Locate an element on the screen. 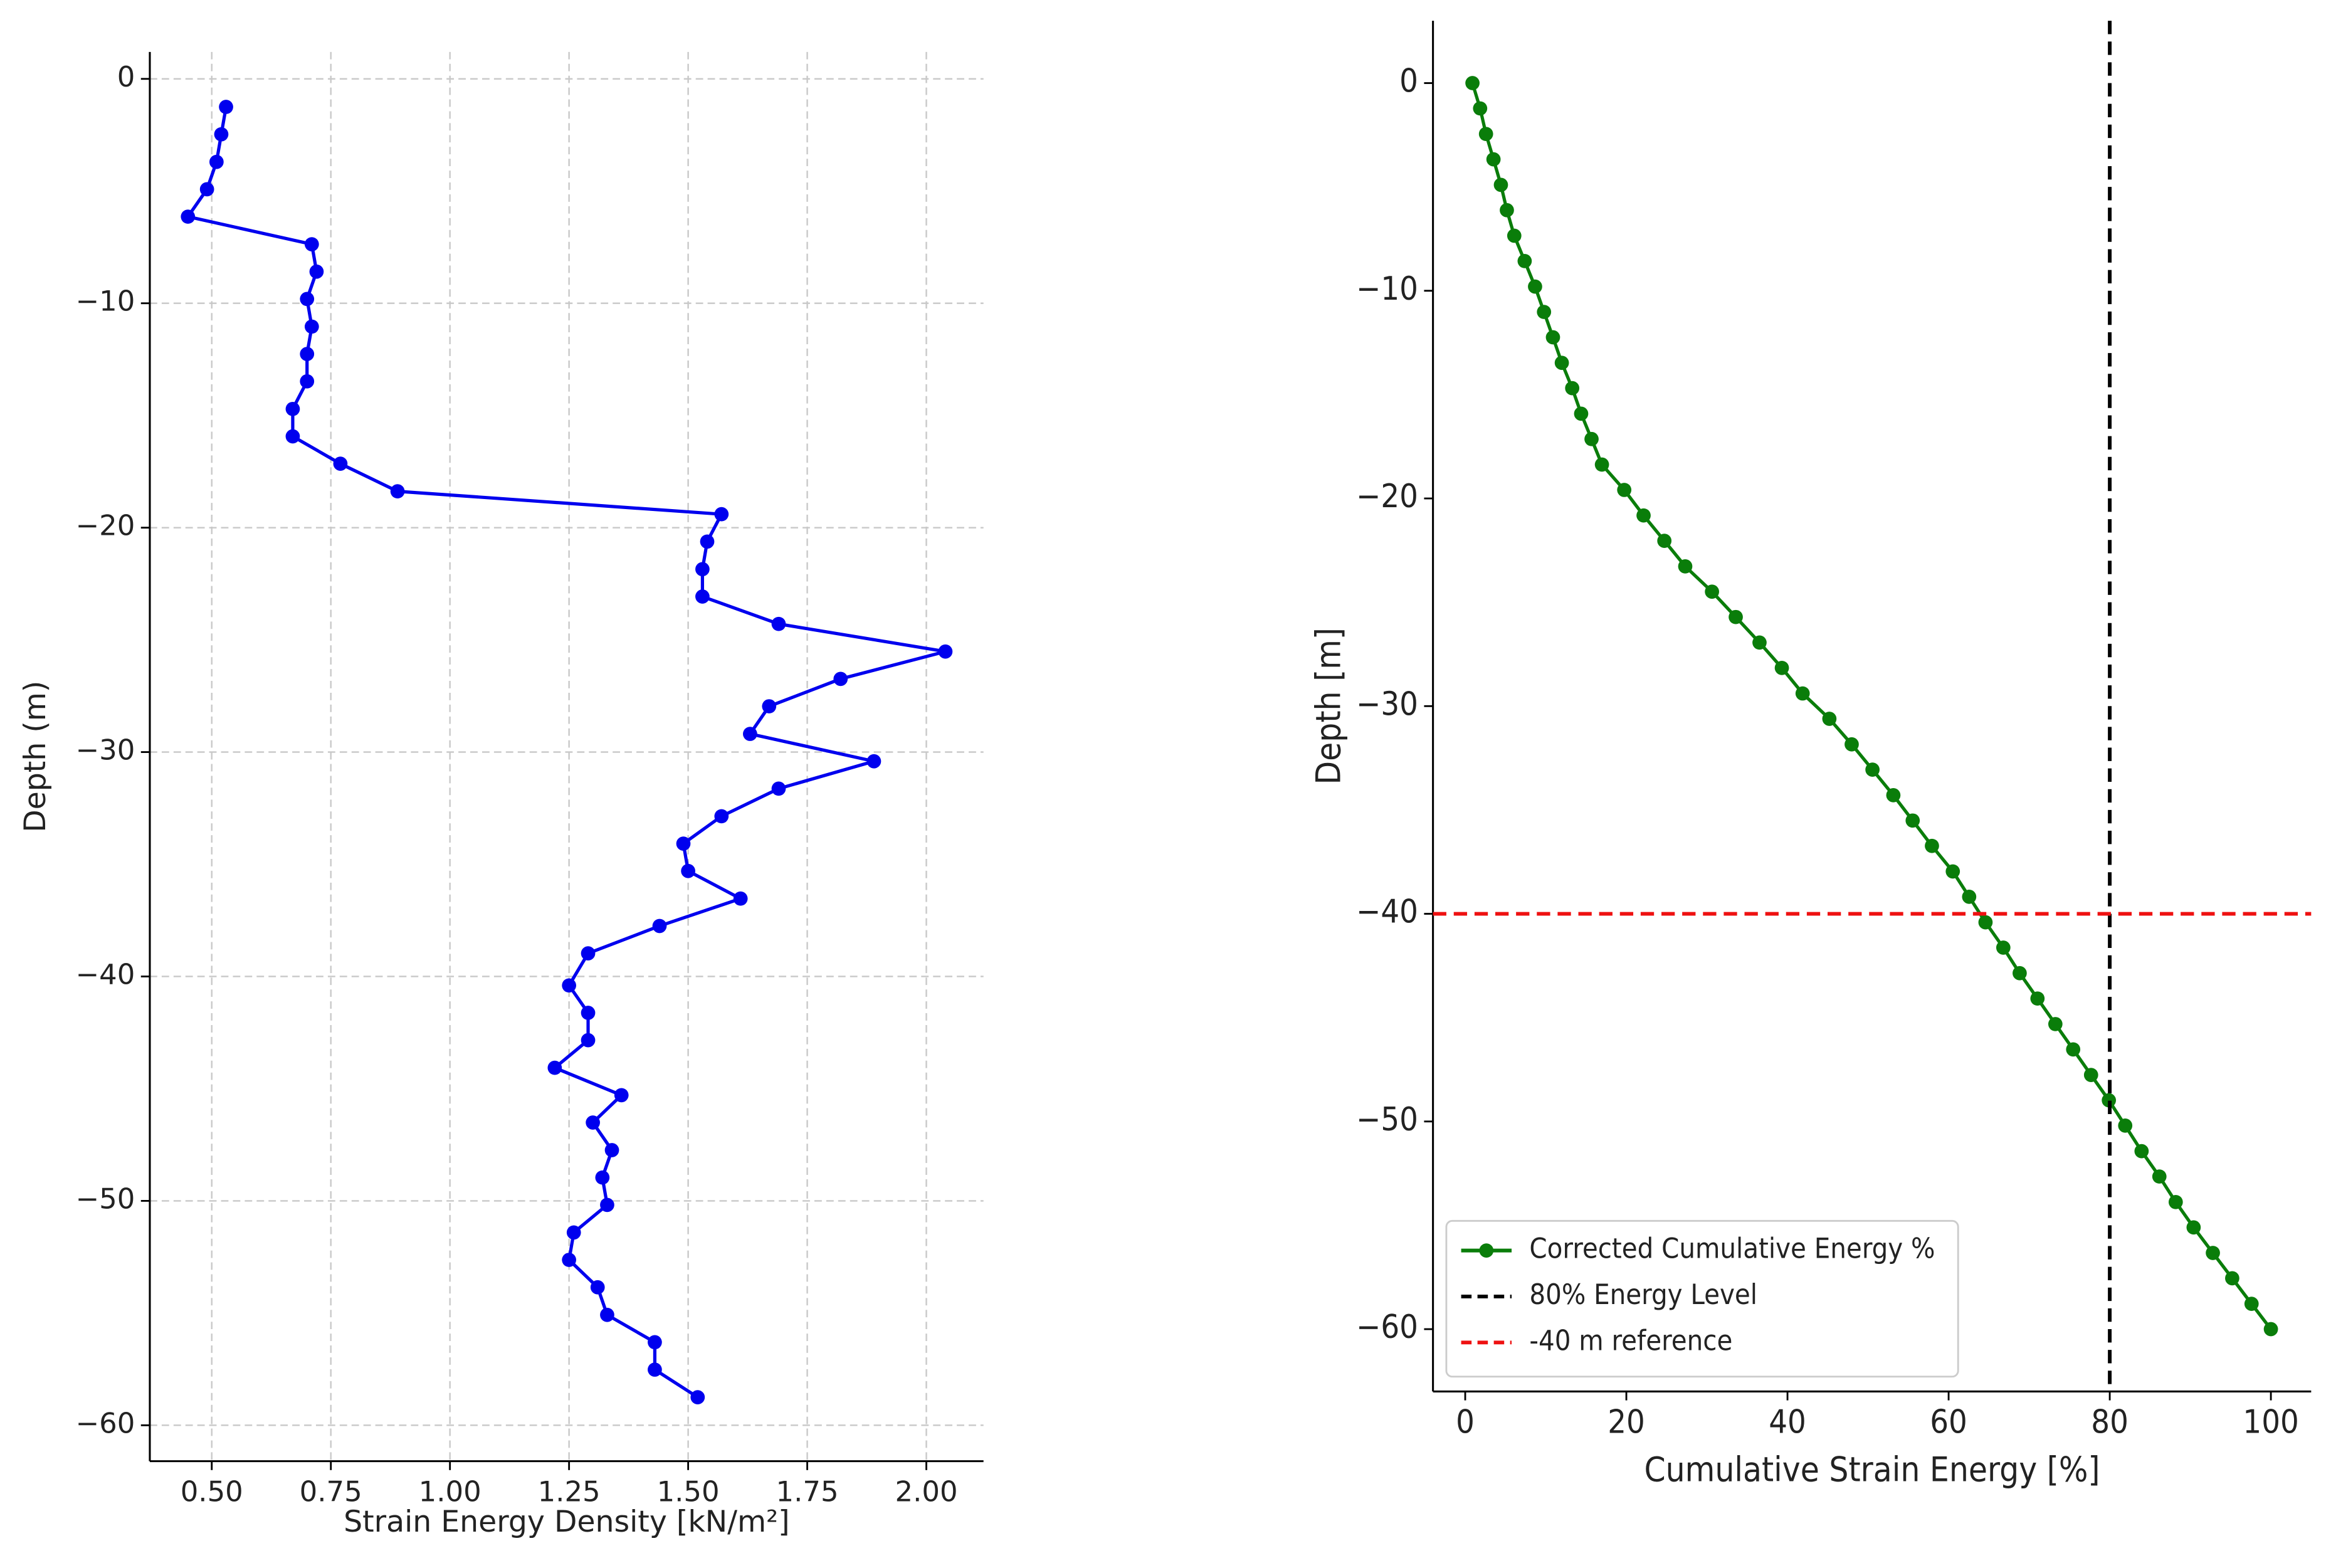  x-tick-label: 40 is located at coordinates (1788, 1422).